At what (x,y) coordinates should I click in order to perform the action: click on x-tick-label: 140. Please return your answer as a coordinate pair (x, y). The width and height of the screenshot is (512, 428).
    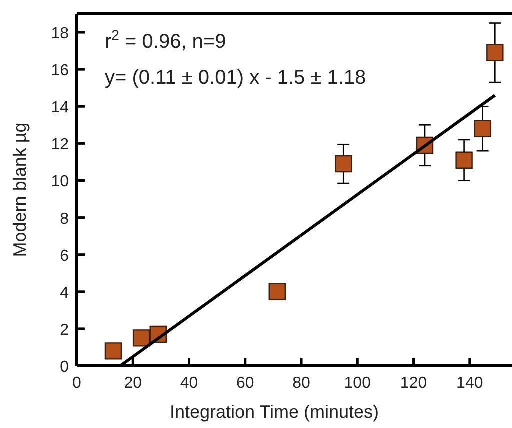
    Looking at the image, I should click on (470, 383).